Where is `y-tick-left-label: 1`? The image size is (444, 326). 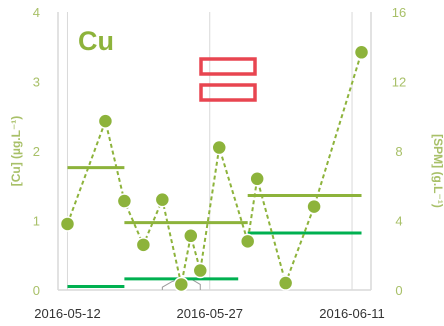
y-tick-left-label: 1 is located at coordinates (36, 221).